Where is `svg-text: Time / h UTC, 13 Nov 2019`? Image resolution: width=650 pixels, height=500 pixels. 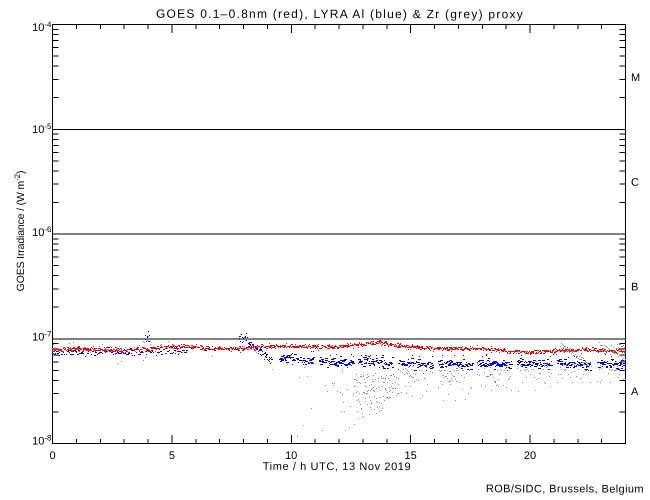 svg-text: Time / h UTC, 13 Nov 2019 is located at coordinates (337, 467).